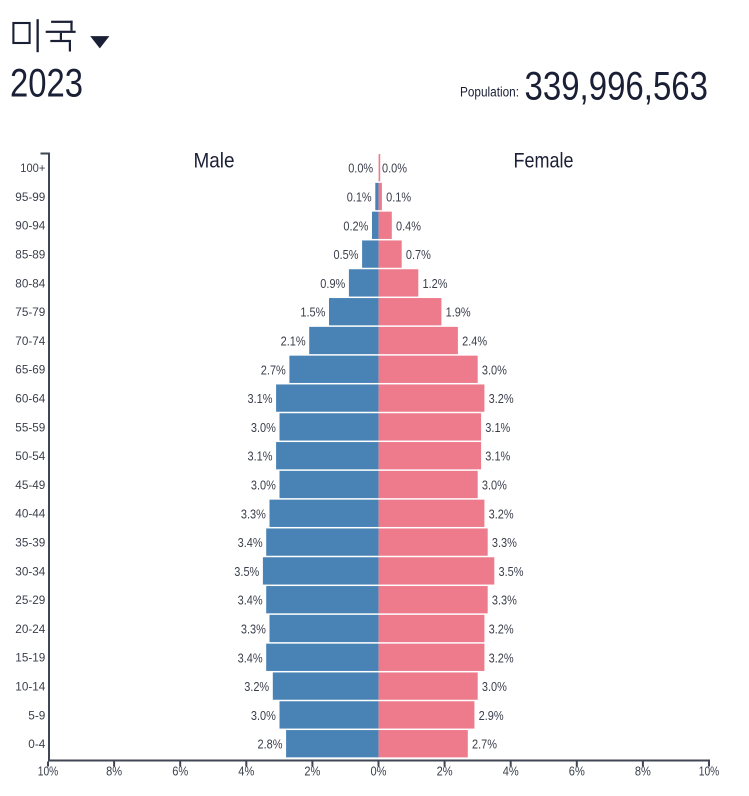  Describe the element at coordinates (346, 254) in the screenshot. I see `svg-text: 0.5%` at that location.